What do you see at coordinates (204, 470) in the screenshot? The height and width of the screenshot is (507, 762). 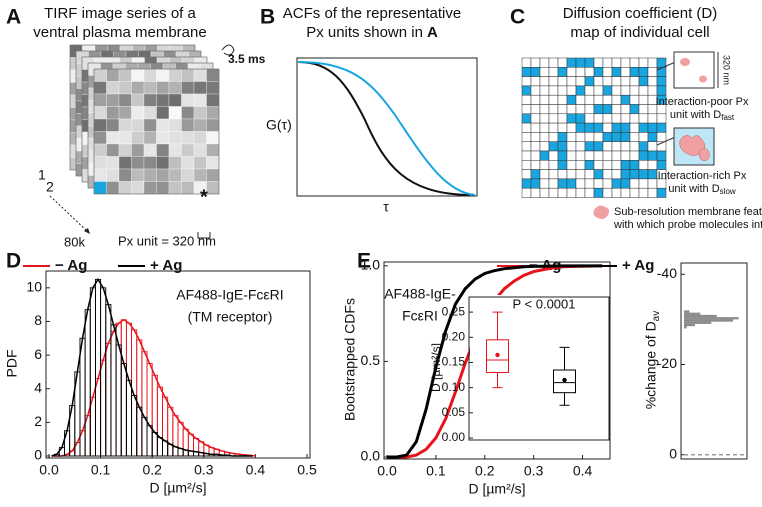 I see `x-tick-label: 0.3` at bounding box center [204, 470].